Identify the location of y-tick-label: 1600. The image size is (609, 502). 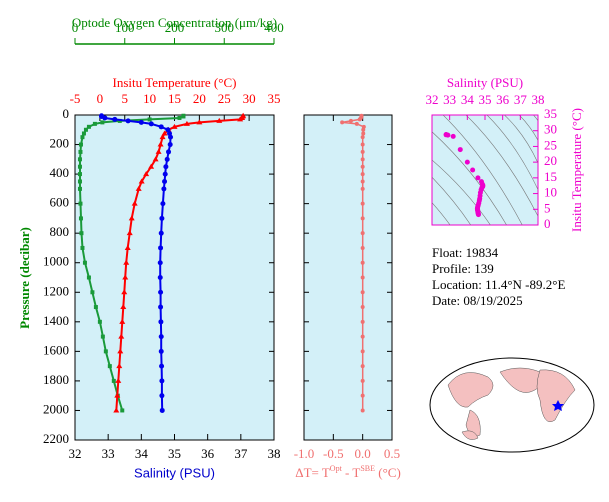
(56, 349).